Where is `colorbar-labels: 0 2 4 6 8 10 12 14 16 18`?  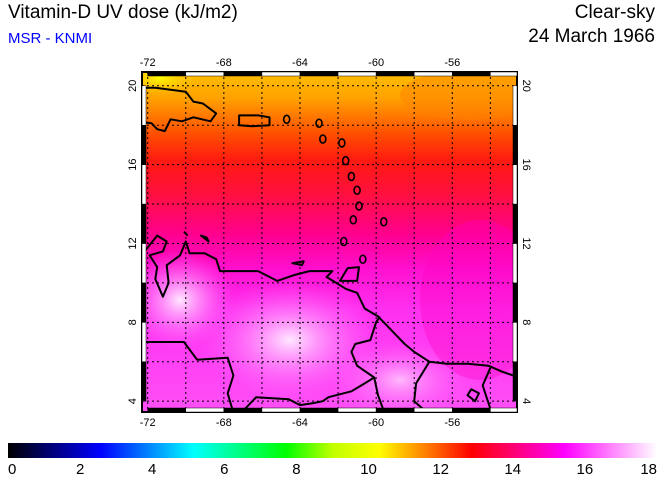
colorbar-labels: 0 2 4 6 8 10 12 14 16 18 is located at coordinates (332, 469).